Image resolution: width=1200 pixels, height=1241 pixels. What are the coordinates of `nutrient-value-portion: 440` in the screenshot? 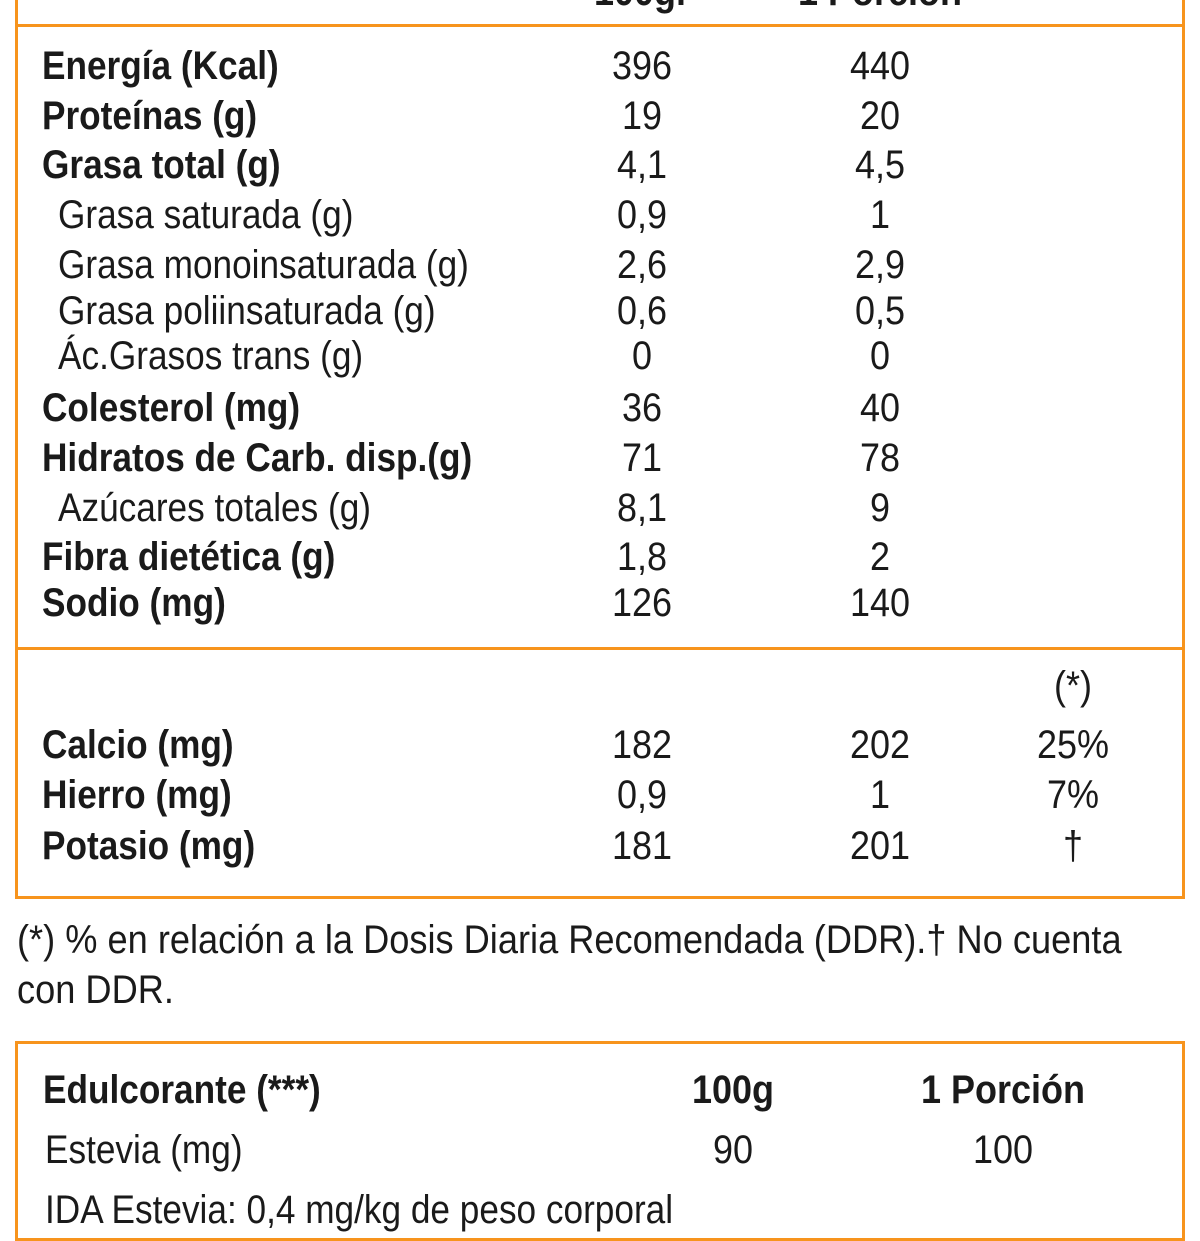 It's located at (880, 66).